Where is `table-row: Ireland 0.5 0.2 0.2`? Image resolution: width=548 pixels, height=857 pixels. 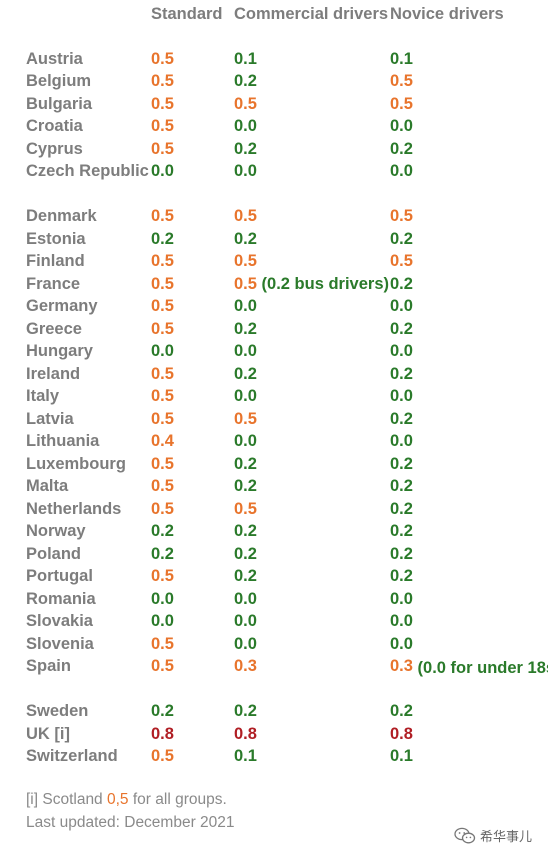 table-row: Ireland 0.5 0.2 0.2 is located at coordinates (274, 376).